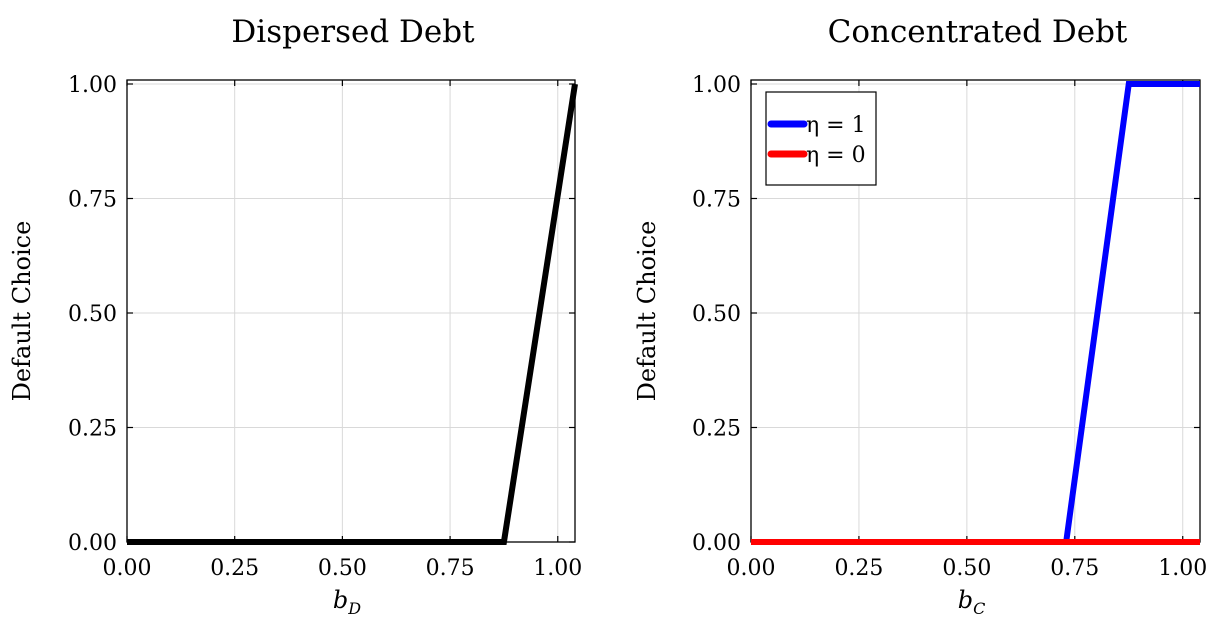  I want to click on x-axis-label-subscript: D, so click(354, 608).